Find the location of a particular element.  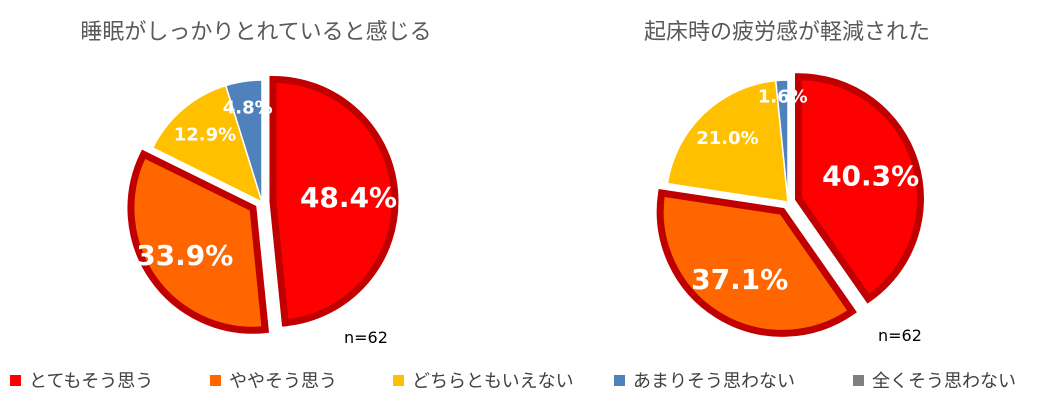

legend-label: とてもそう思う is located at coordinates (91, 381).